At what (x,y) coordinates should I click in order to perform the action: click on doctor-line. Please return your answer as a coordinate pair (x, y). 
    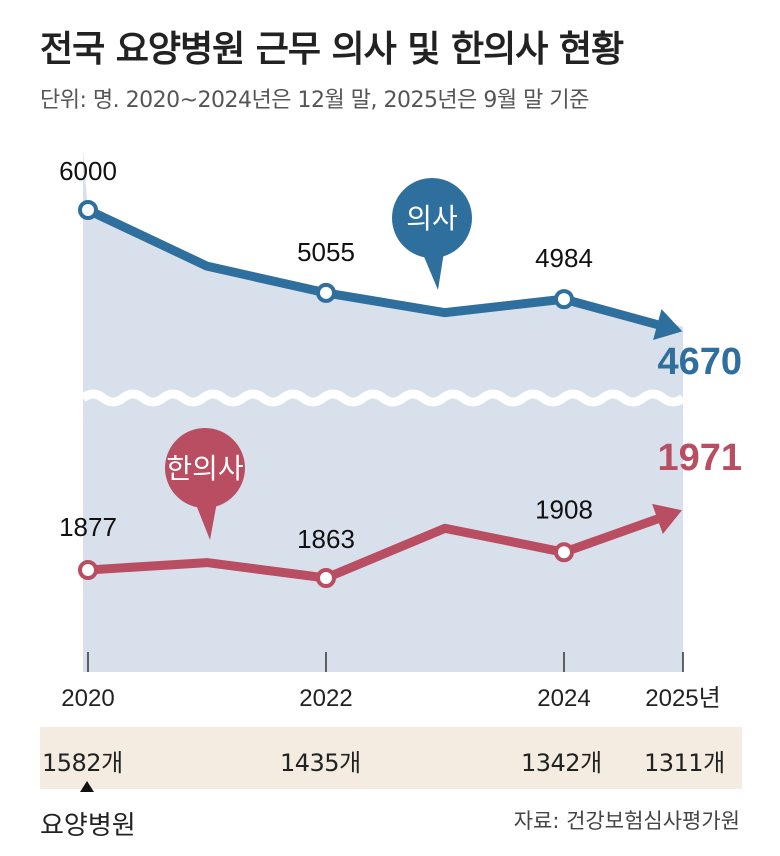
    Looking at the image, I should click on (376, 268).